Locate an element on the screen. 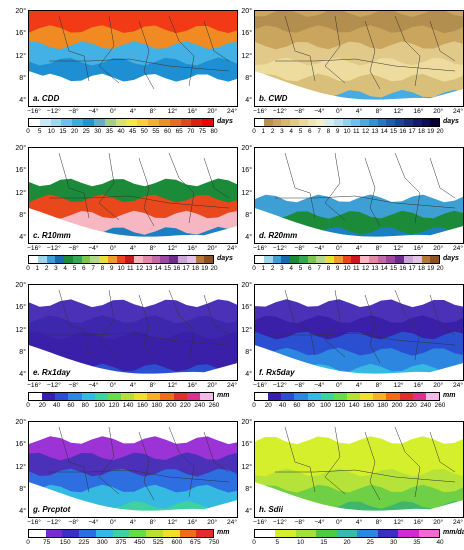  colorbar-tick-label: 13 is located at coordinates (149, 268).